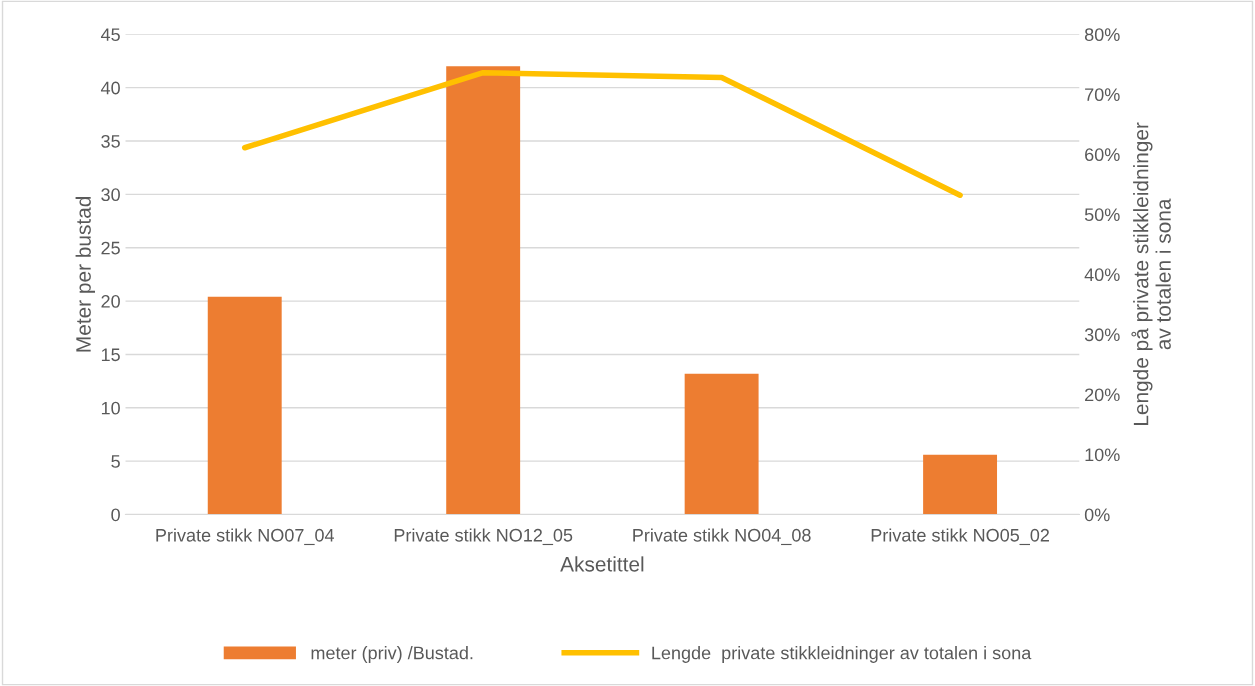  I want to click on y2-tick-label: 30%, so click(1102, 335).